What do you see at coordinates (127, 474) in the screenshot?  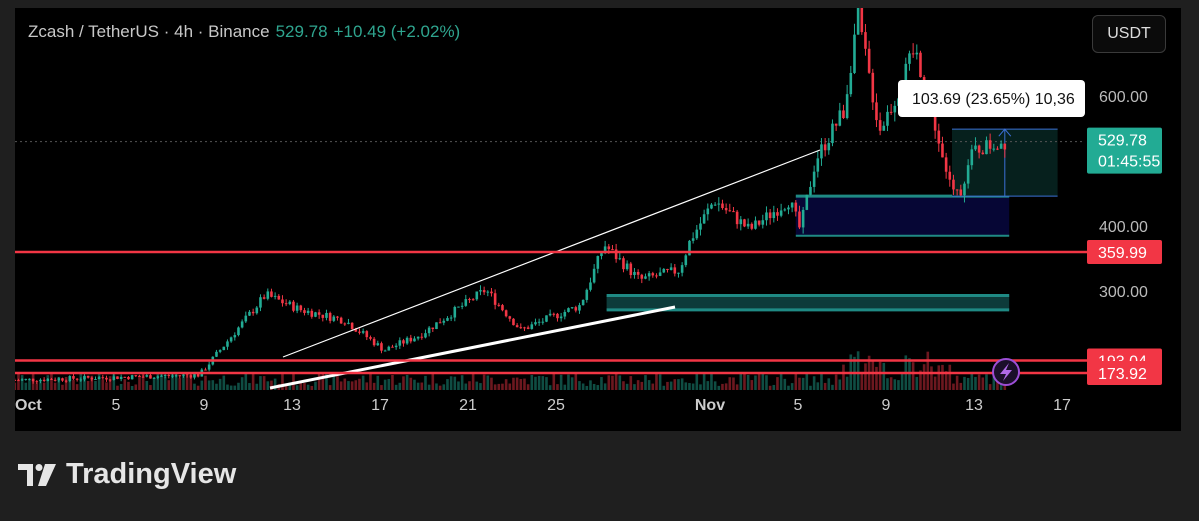 I see `tradingview-logo: TradingView` at bounding box center [127, 474].